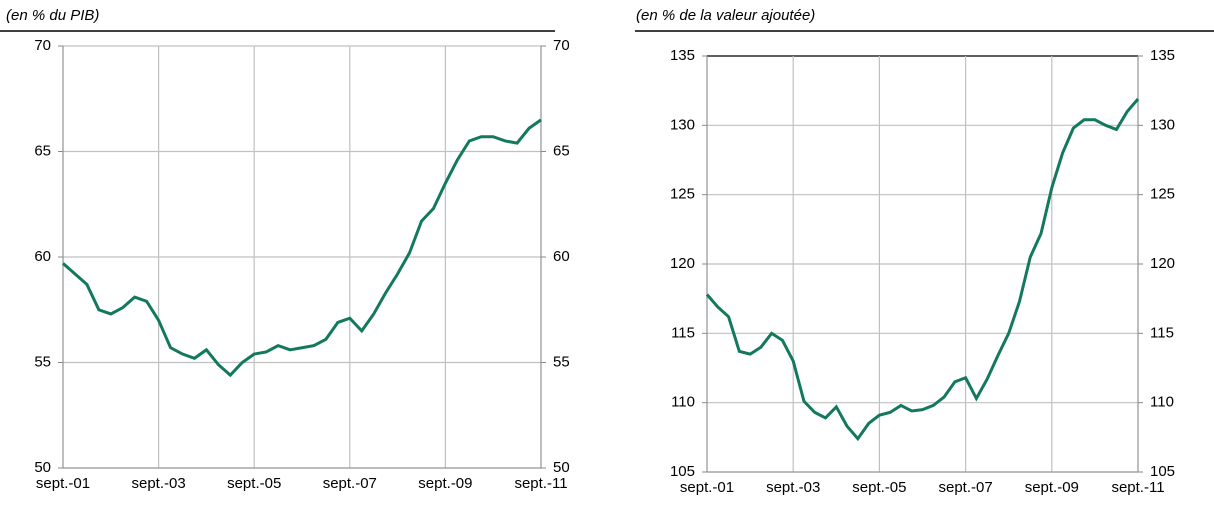 This screenshot has height=524, width=1214. Describe the element at coordinates (1162, 124) in the screenshot. I see `y2-tick-label: 130` at that location.